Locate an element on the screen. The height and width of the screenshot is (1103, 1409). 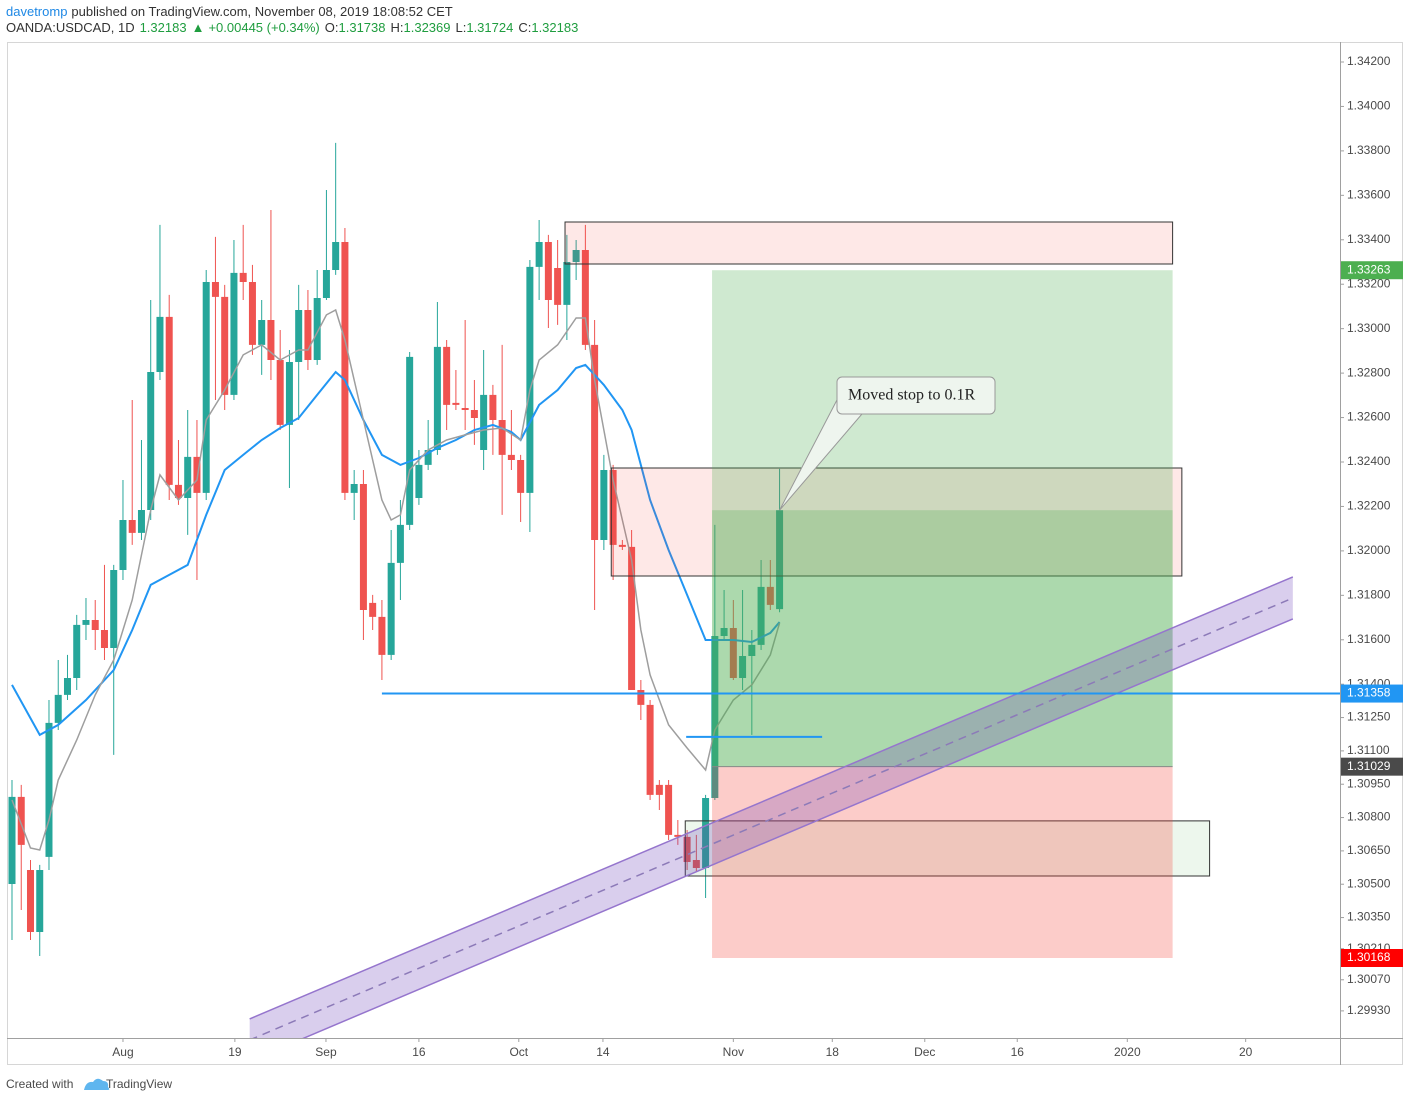
low-value: 1.31724 is located at coordinates (489, 27).